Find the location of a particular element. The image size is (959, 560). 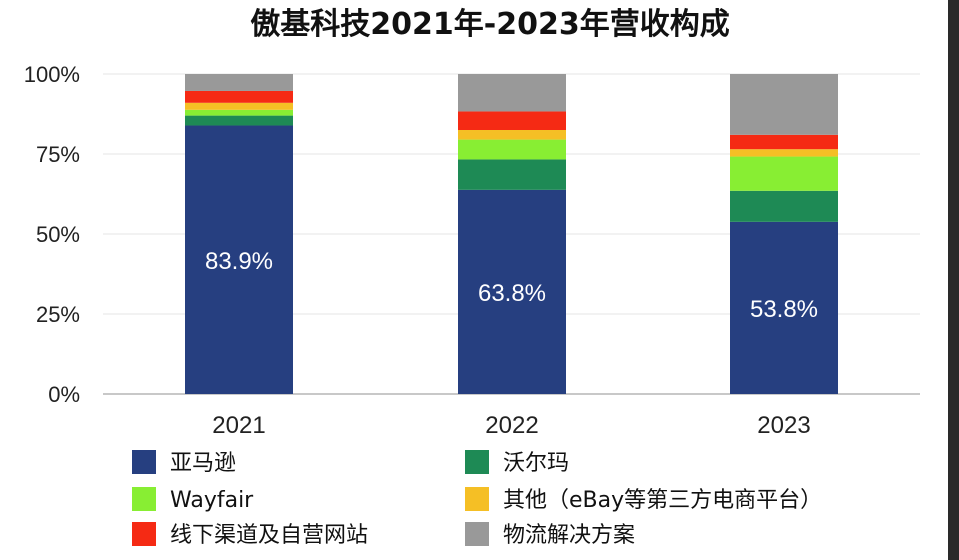

y-tick-label-25: 25% is located at coordinates (58, 314).